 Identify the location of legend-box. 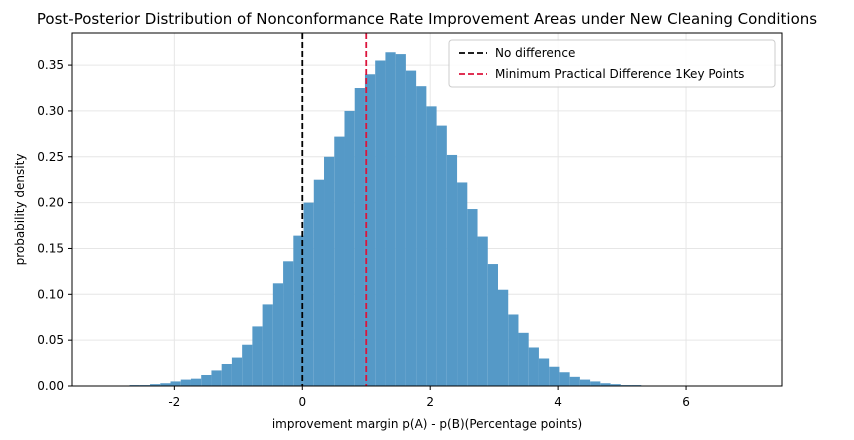
(612, 63).